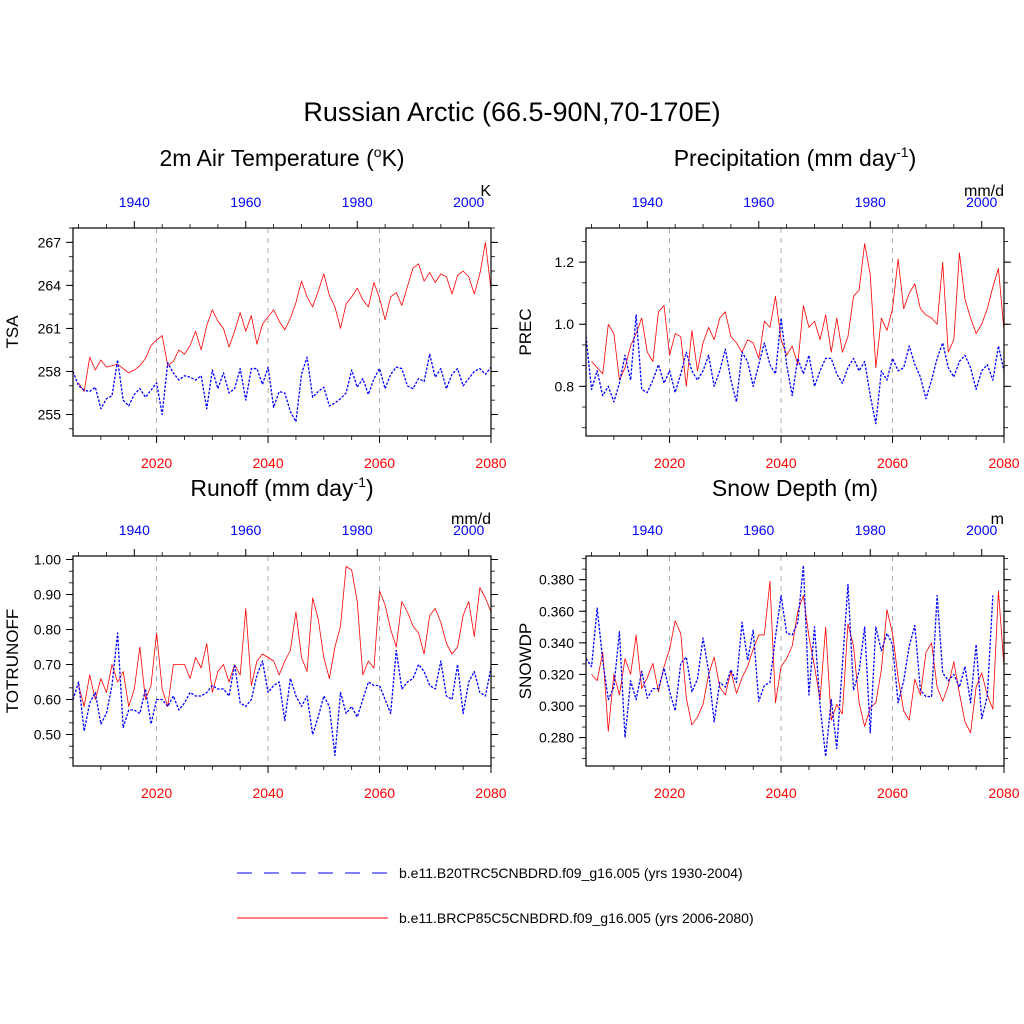  What do you see at coordinates (485, 191) in the screenshot?
I see `units-label: K` at bounding box center [485, 191].